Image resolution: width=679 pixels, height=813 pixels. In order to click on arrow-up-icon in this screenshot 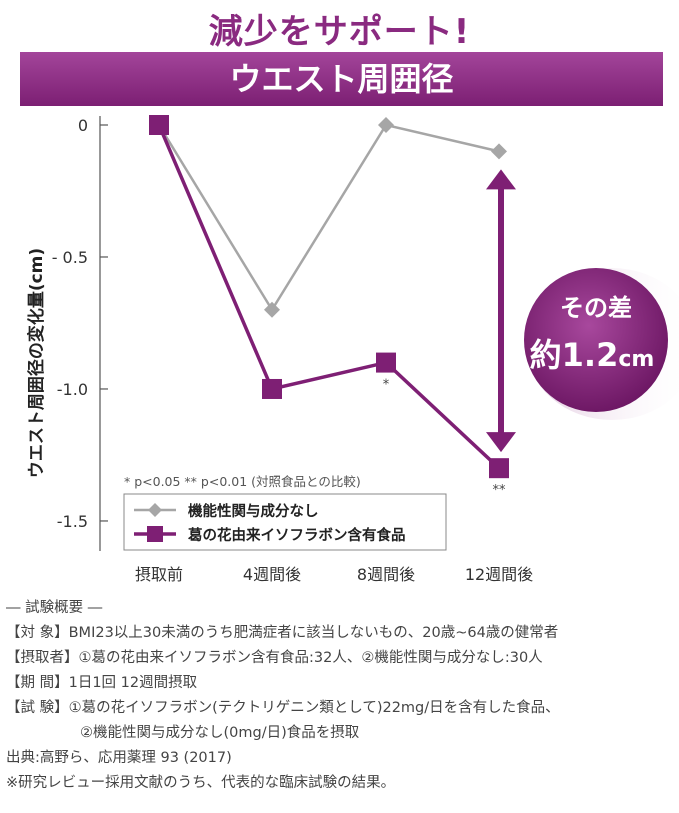, I will do `click(501, 179)`.